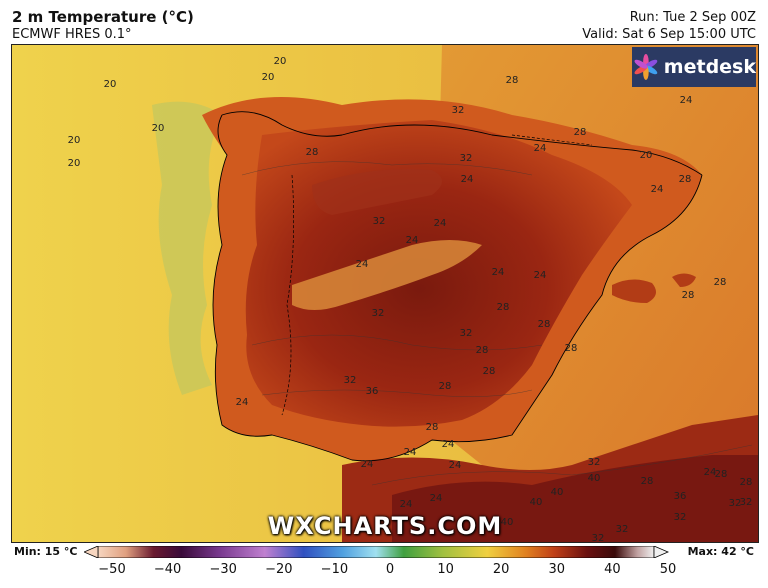 The width and height of the screenshot is (768, 588). What do you see at coordinates (223, 569) in the screenshot?
I see `colorbar-tick-label: −30` at bounding box center [223, 569].